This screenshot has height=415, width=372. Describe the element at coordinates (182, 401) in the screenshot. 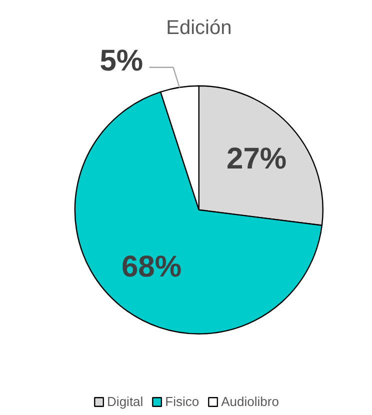

I see `legend-label: Fisico` at that location.